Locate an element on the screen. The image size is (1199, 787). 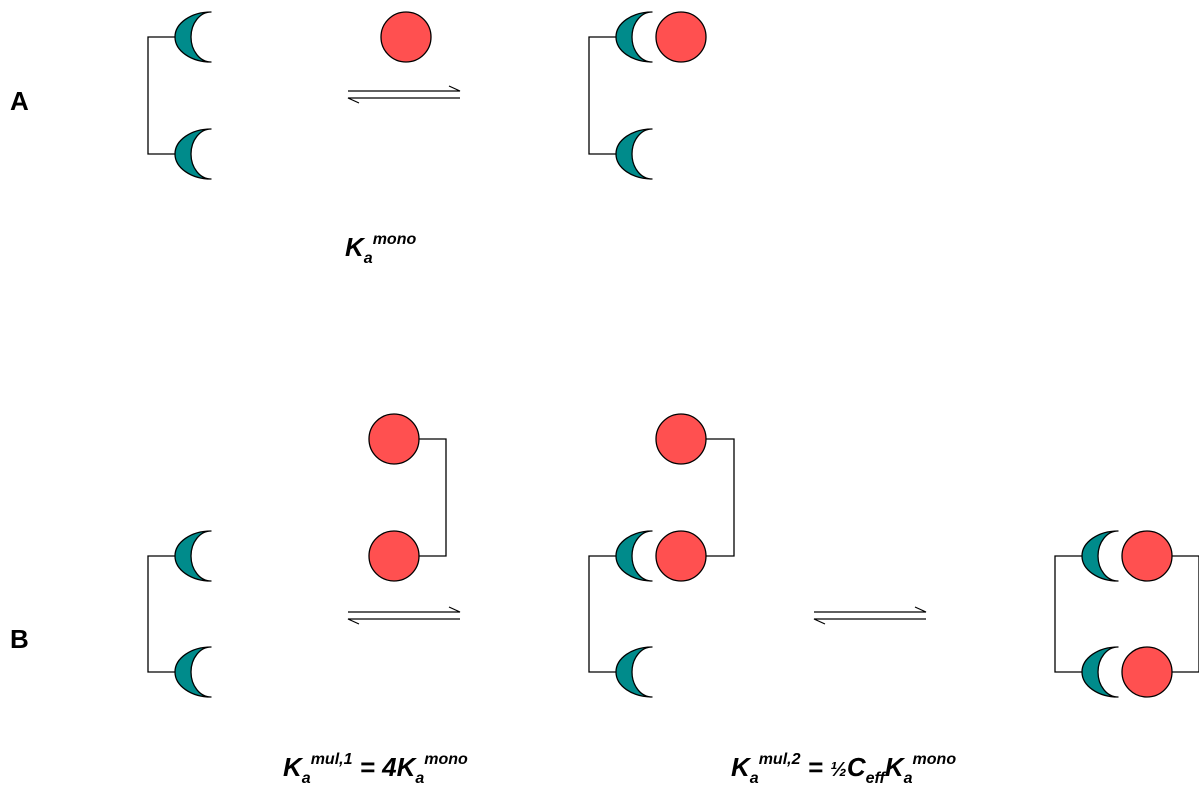
k-superscript: mul,1 is located at coordinates (331, 759).